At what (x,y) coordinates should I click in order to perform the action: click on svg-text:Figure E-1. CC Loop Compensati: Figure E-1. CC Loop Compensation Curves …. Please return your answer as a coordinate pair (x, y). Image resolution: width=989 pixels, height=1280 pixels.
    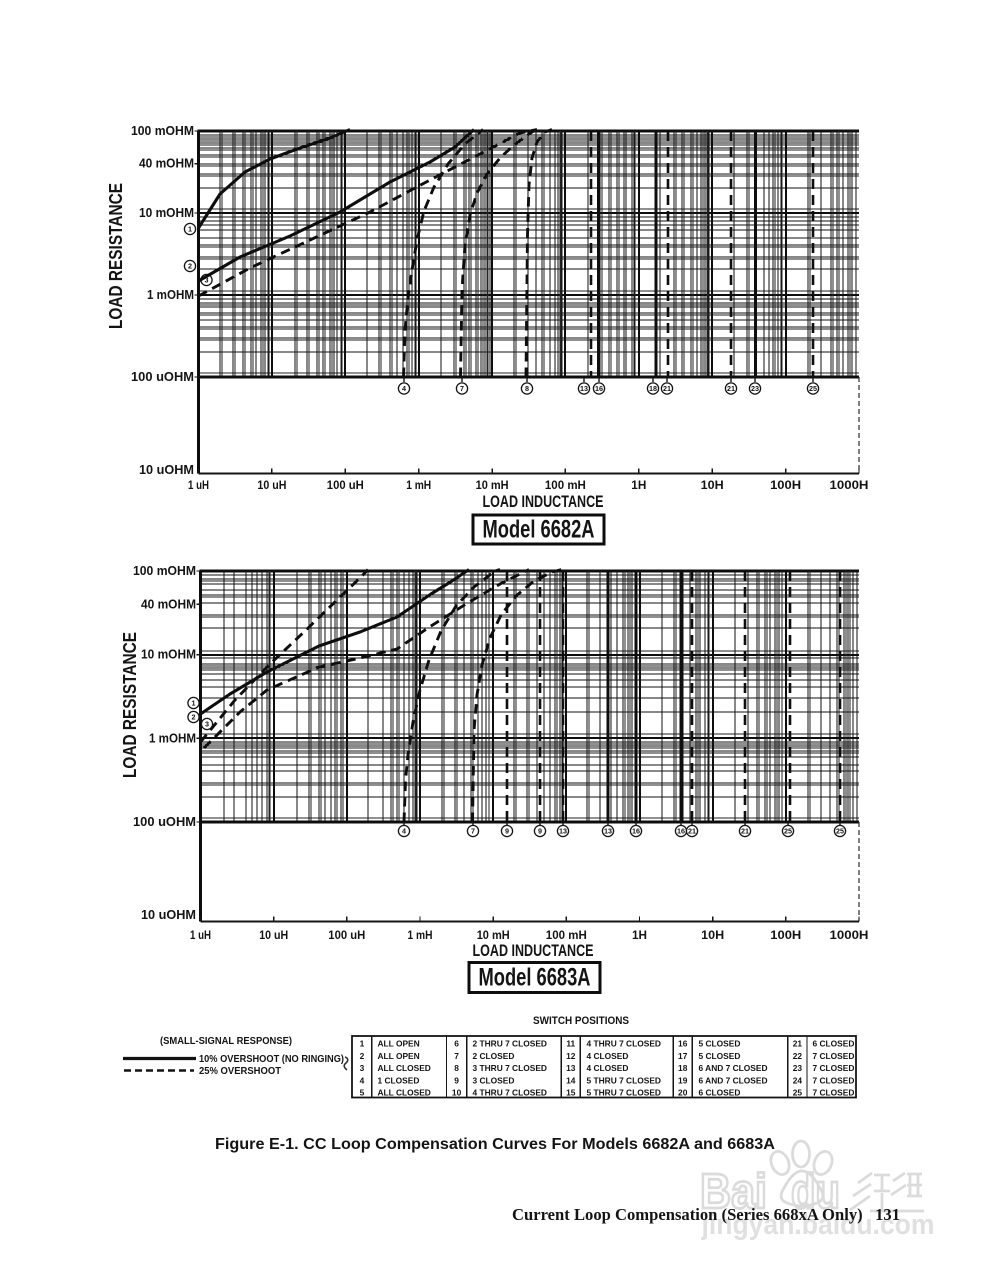
    Looking at the image, I should click on (495, 1144).